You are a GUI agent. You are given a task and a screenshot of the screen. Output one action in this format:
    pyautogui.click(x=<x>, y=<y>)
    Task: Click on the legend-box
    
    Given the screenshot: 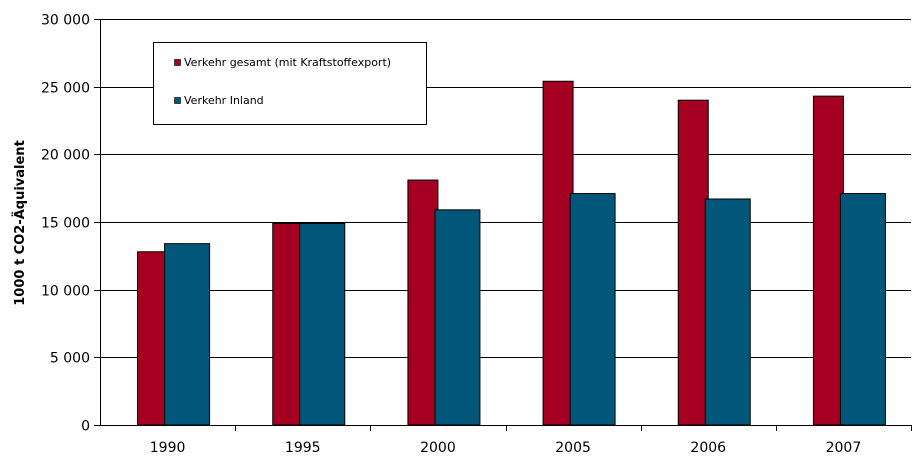 What is the action you would take?
    pyautogui.click(x=290, y=83)
    